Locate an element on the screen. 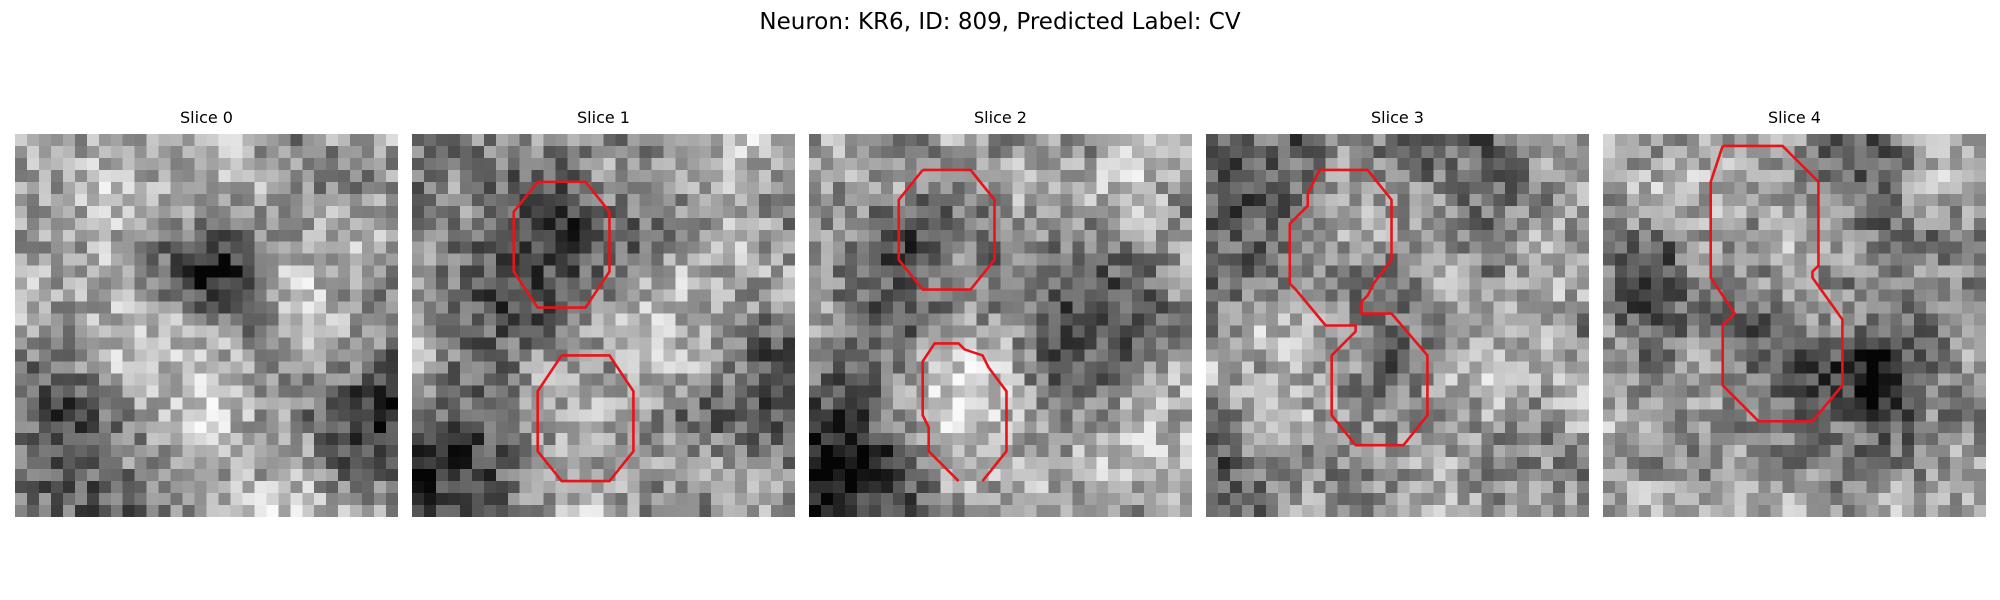  slice-panel-1: Slice 1 is located at coordinates (603, 318).